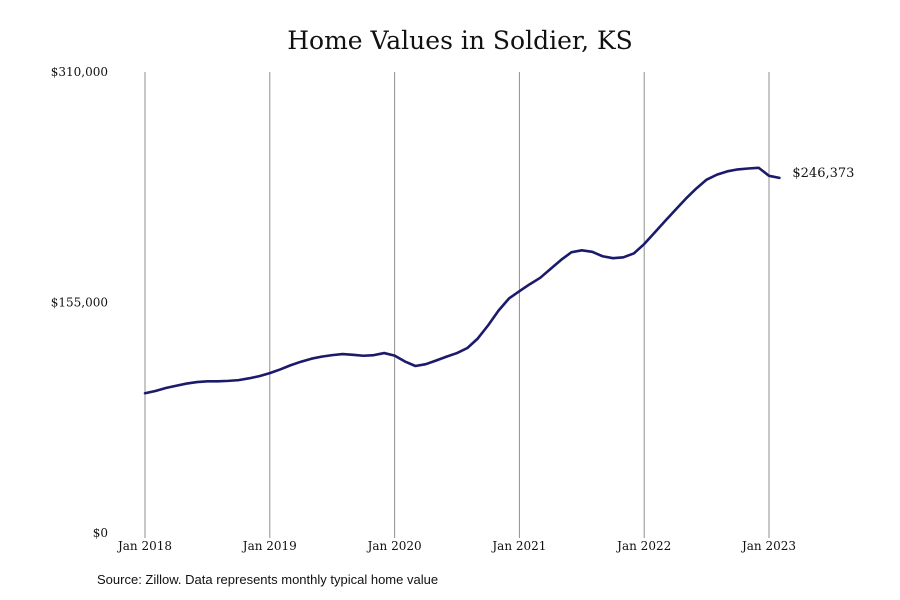 The width and height of the screenshot is (900, 600). What do you see at coordinates (518, 546) in the screenshot?
I see `x-tick-label: Jan 2021` at bounding box center [518, 546].